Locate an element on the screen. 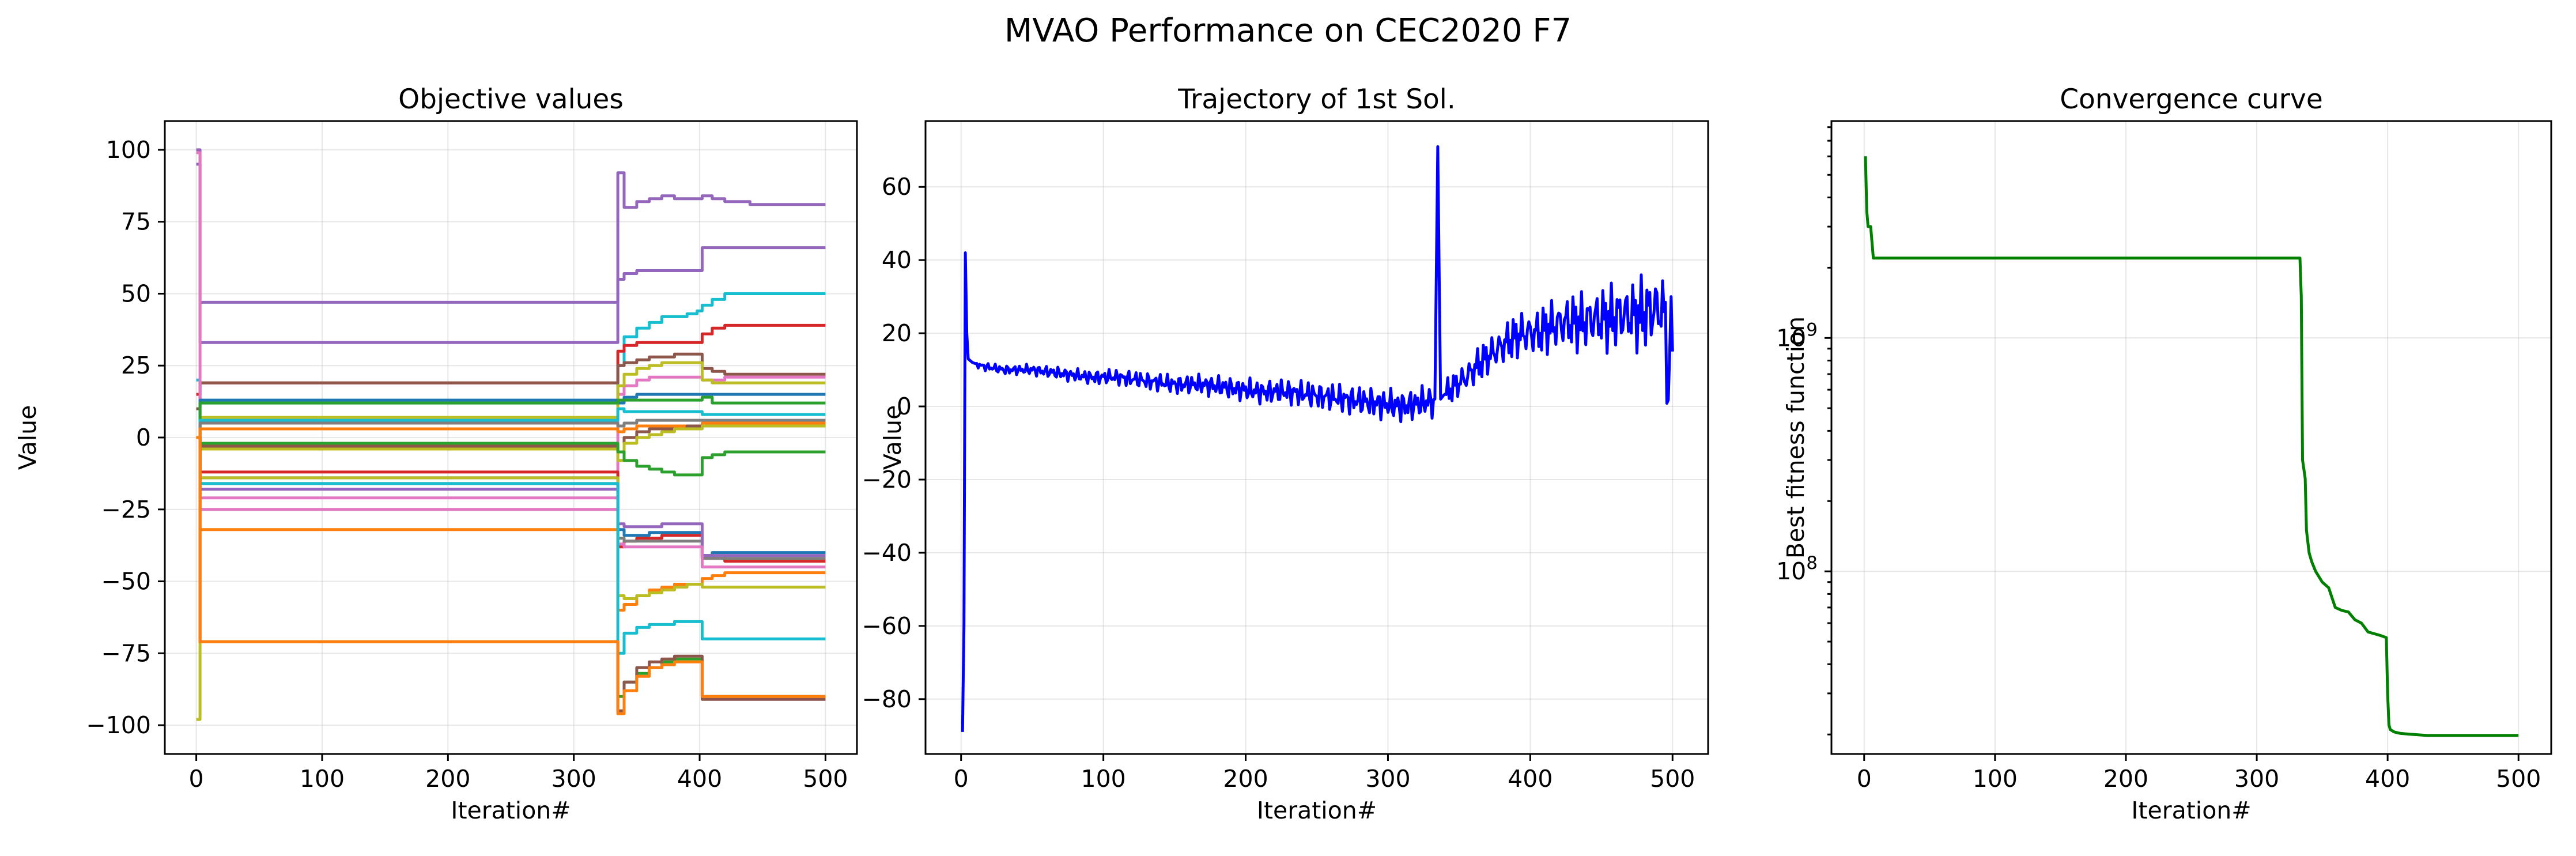 The image size is (2576, 856). y-tick-label: 10⁸ is located at coordinates (1797, 569).